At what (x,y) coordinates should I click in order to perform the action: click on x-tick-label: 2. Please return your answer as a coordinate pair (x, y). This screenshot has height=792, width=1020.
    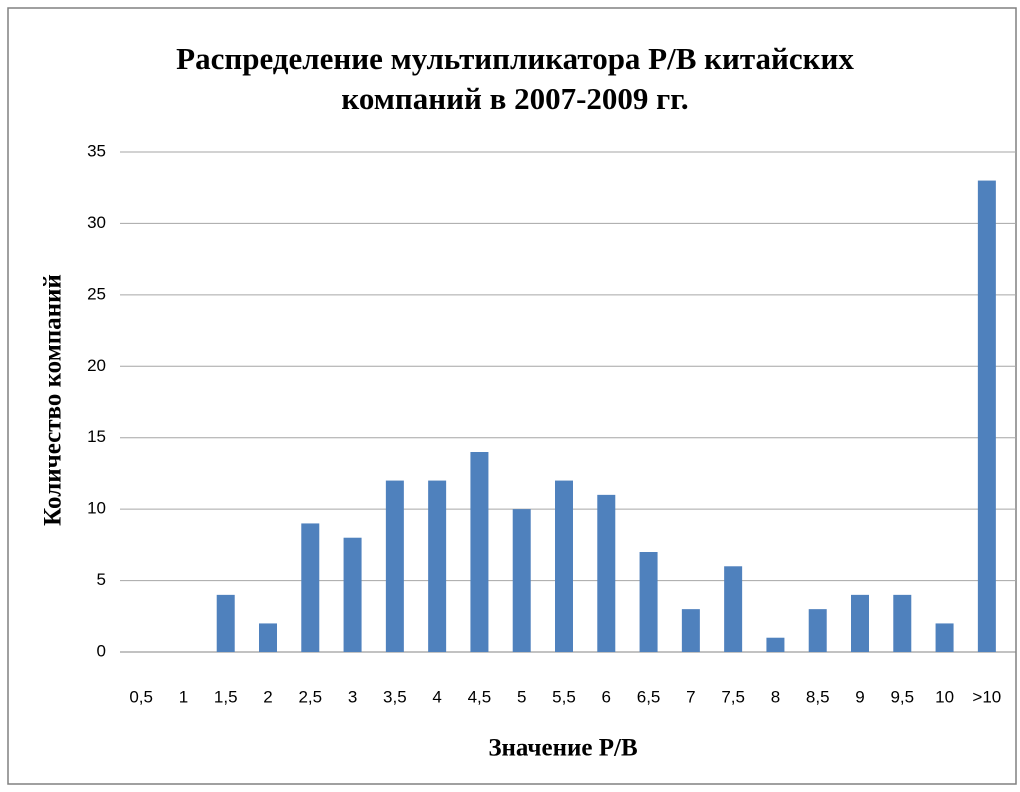
    Looking at the image, I should click on (267, 696).